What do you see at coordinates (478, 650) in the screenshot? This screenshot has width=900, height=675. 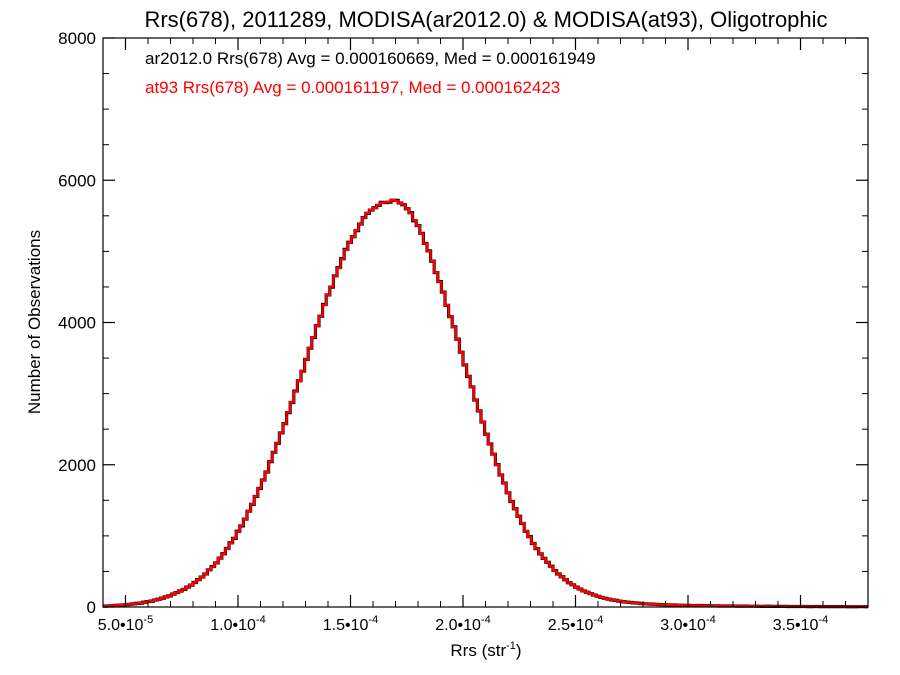 I see `x-axis-label-text: Rrs (str` at bounding box center [478, 650].